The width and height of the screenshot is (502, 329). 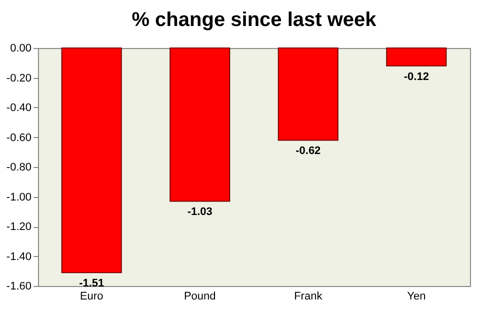 I want to click on data-label: -0.12, so click(x=416, y=76).